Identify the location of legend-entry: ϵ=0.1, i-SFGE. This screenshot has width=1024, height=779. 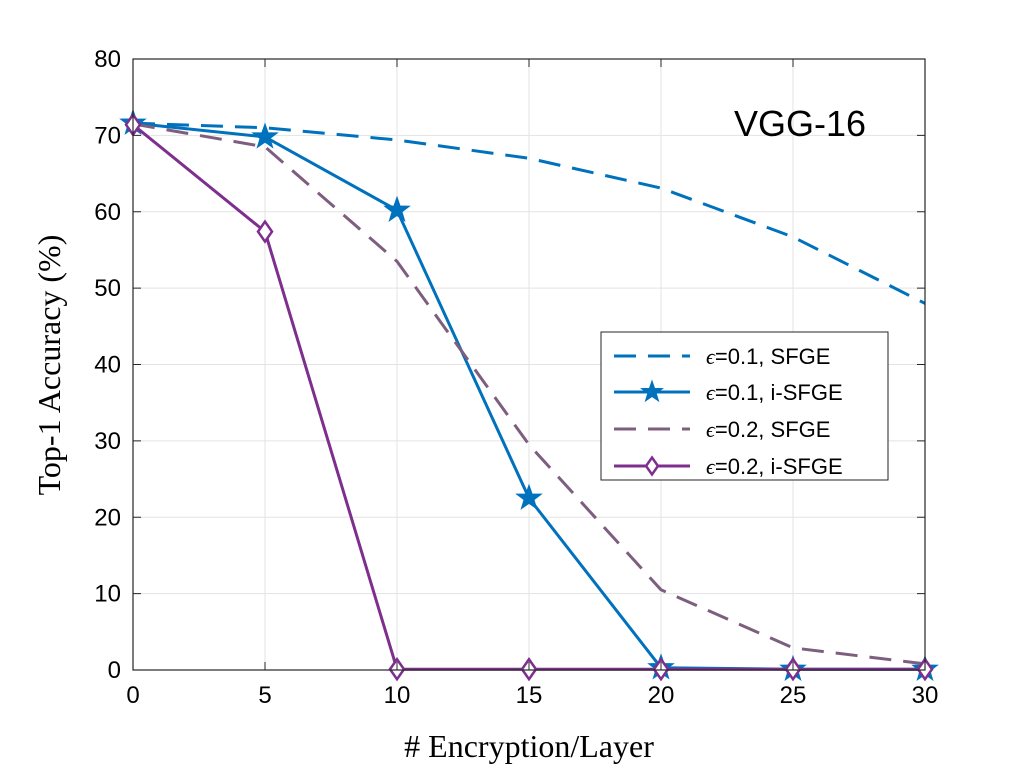
(728, 392).